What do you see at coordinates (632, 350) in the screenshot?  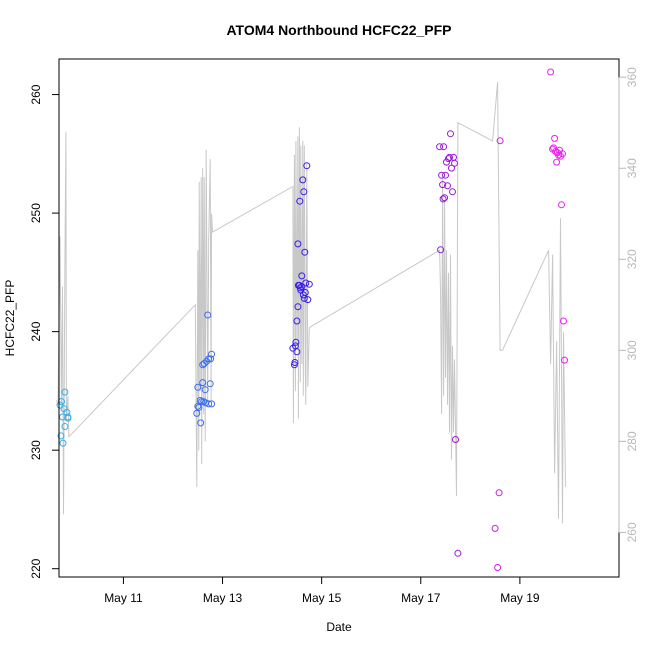 I see `y2-tick-label: 300` at bounding box center [632, 350].